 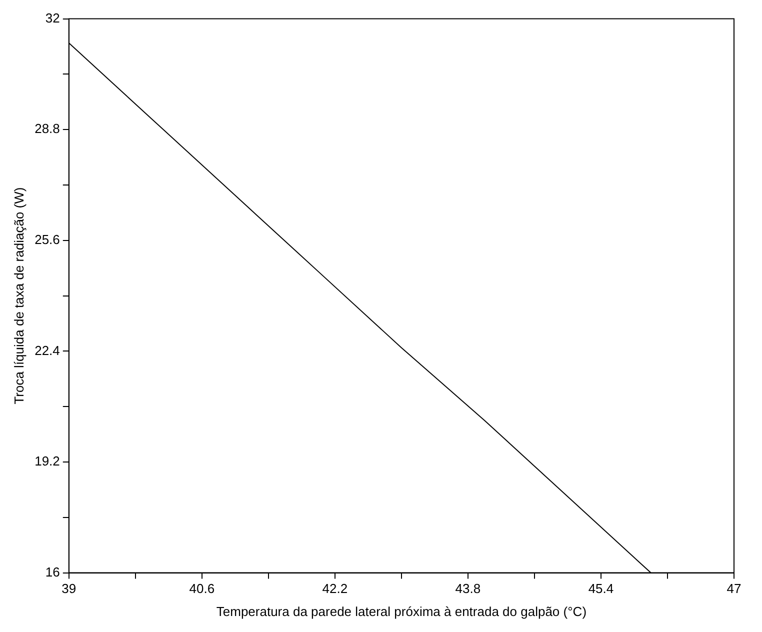 I want to click on x-tick-label: 43.8, so click(x=468, y=588).